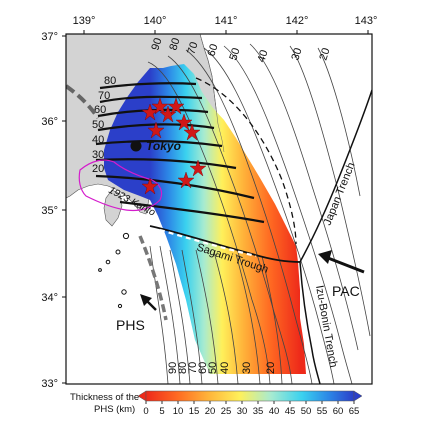  I want to click on slab-contour-labels-bottom: 90 80 70 60 50 40 30 20, so click(222, 368).